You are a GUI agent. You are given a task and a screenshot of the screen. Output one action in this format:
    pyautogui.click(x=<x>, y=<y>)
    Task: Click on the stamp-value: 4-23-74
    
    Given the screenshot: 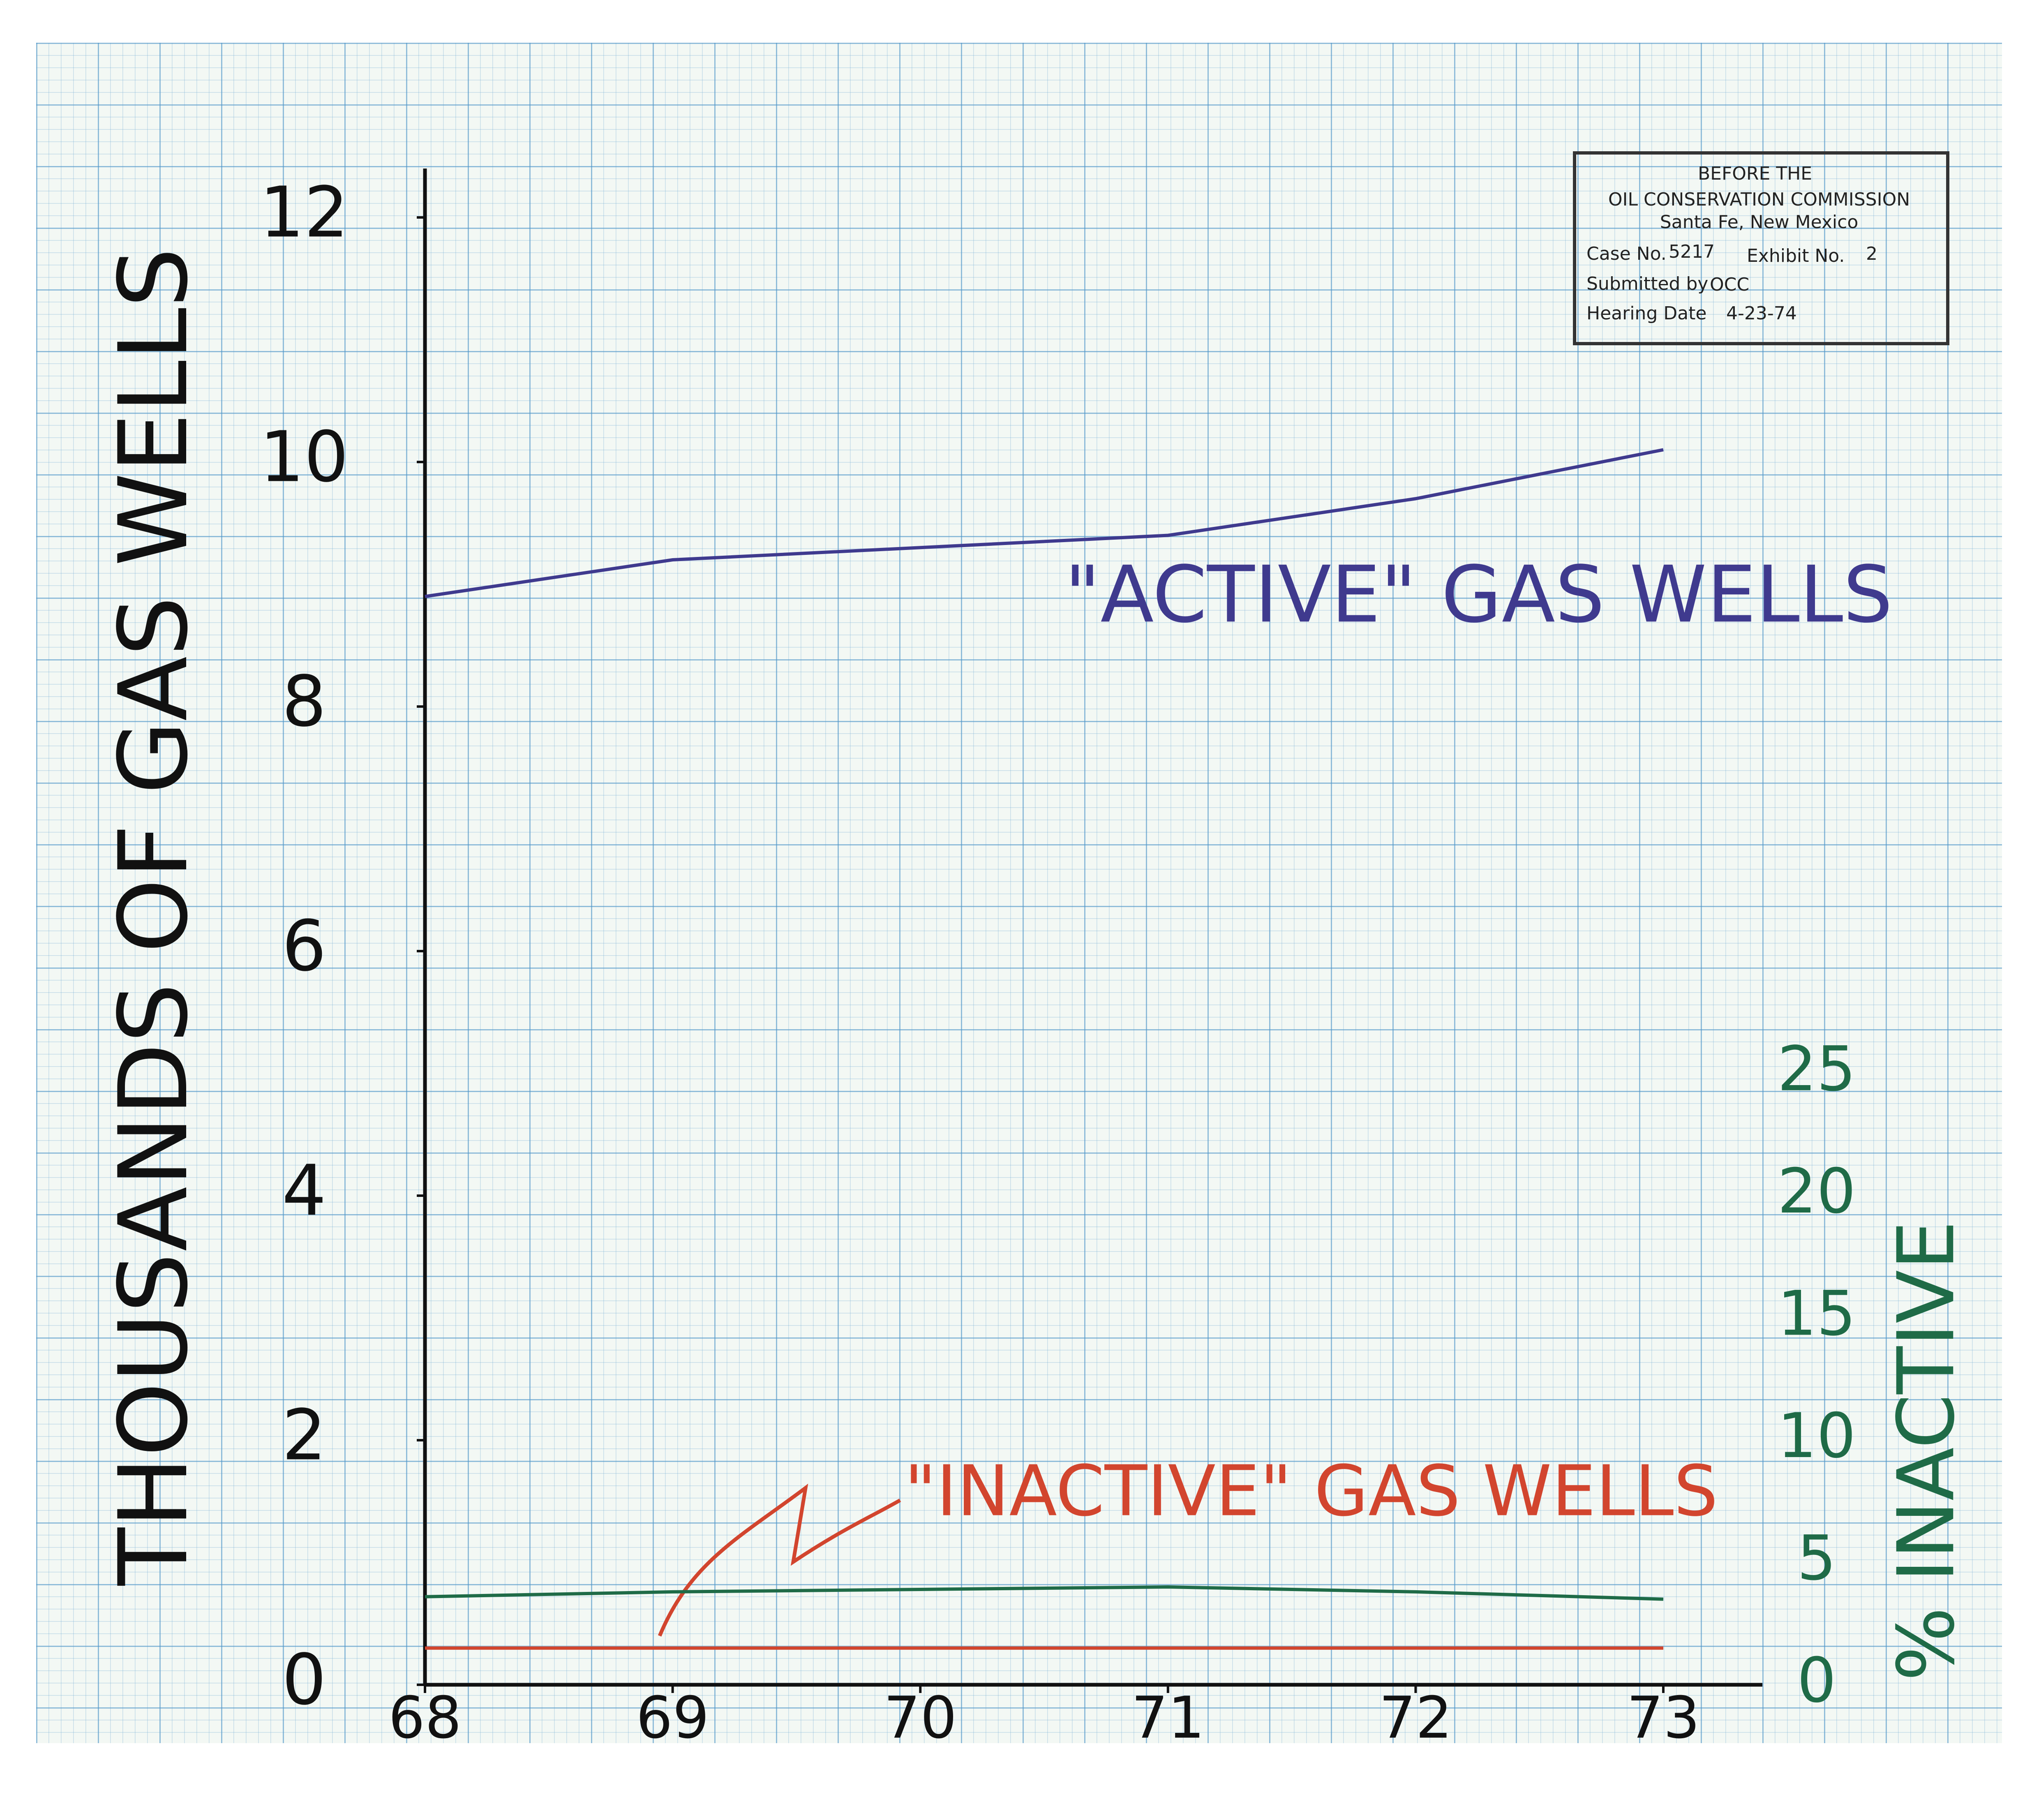 What is the action you would take?
    pyautogui.click(x=1762, y=313)
    